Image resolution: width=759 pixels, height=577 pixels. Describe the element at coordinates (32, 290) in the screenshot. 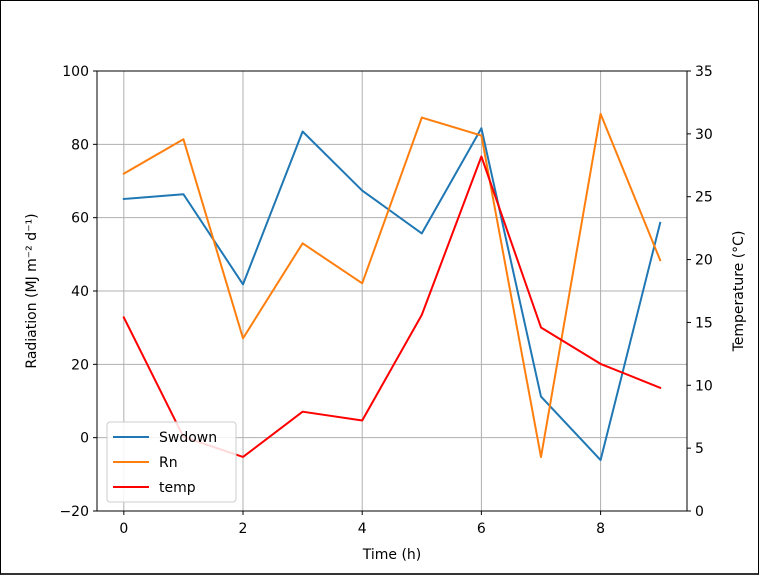

I see `y-axis-left-label: Radiation (MJ m⁻² d⁻¹)` at that location.